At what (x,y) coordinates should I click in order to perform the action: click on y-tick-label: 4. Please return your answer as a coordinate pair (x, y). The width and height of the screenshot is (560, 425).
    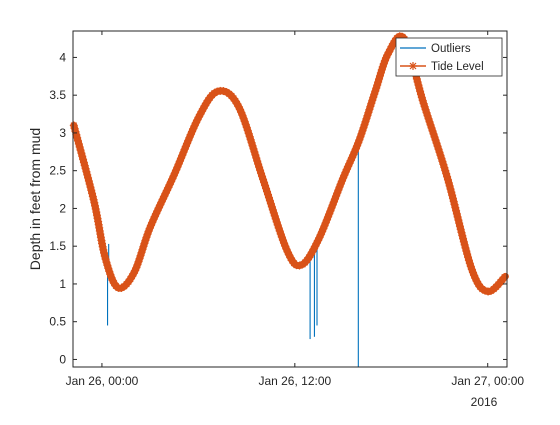
    Looking at the image, I should click on (62, 57).